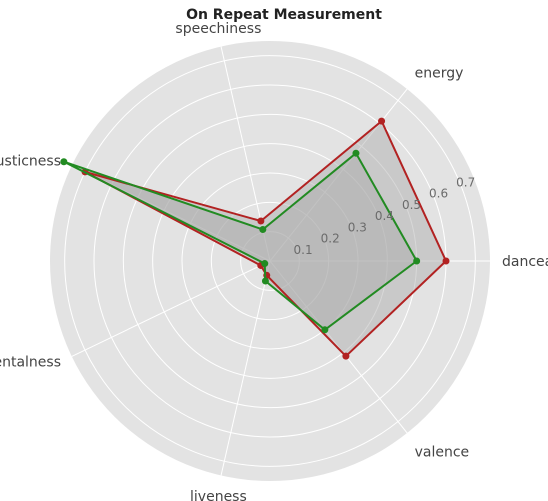  Describe the element at coordinates (439, 74) in the screenshot. I see `axis-label-energy: energy` at that location.